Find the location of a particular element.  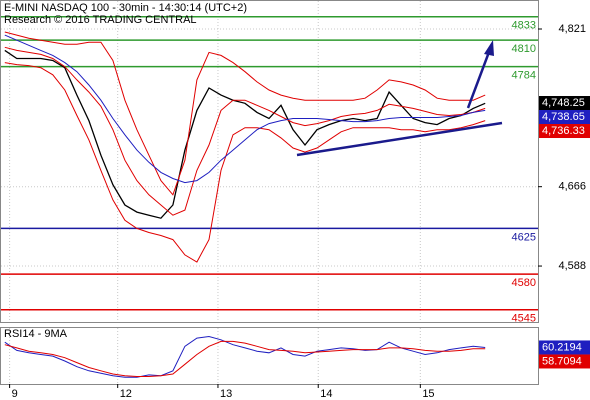

x-tick-label: 12 is located at coordinates (126, 394).